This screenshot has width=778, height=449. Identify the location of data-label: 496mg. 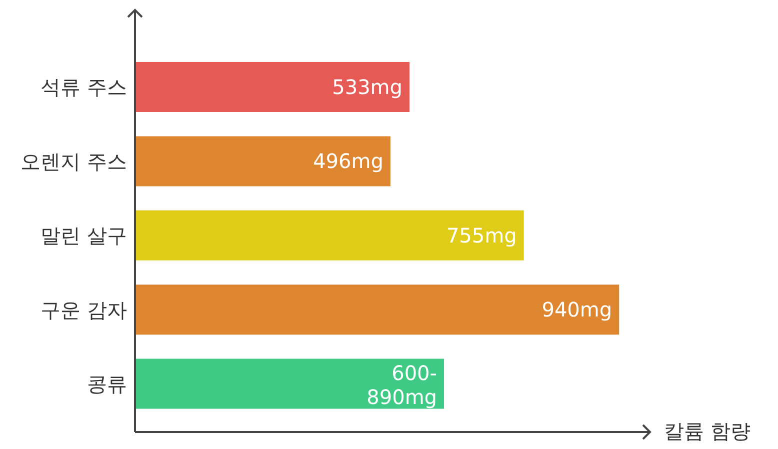
(348, 161).